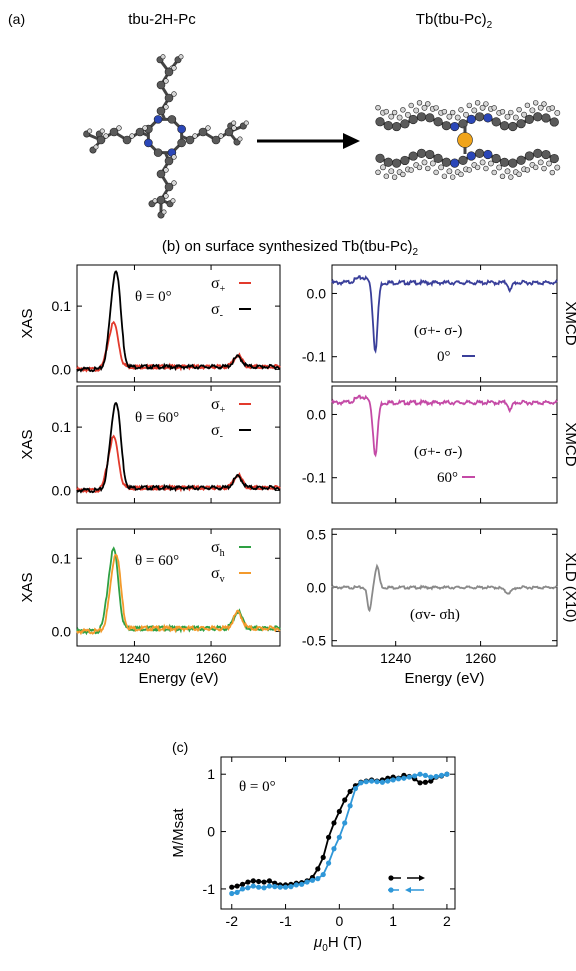 This screenshot has width=576, height=971. I want to click on legend-label-σv: σv, so click(218, 575).